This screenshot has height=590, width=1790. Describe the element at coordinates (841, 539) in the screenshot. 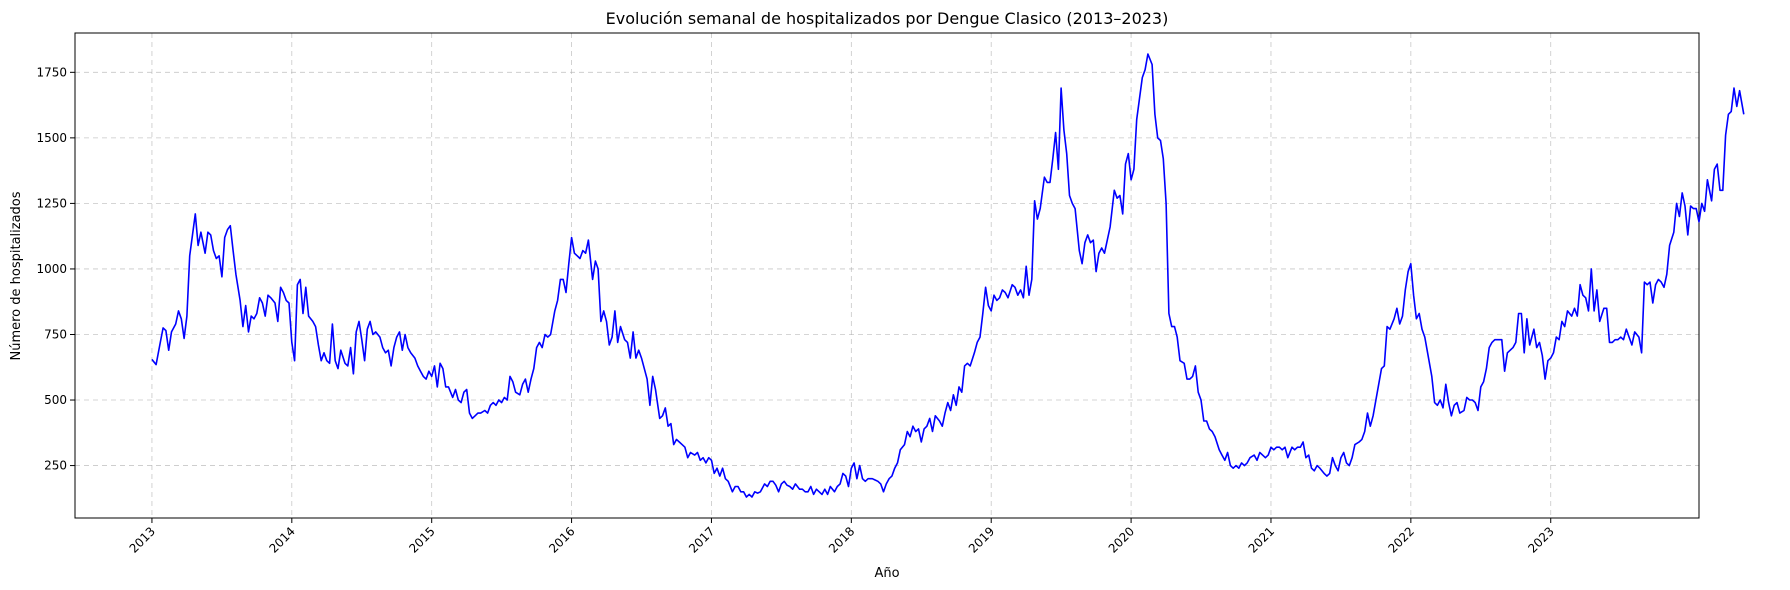

I see `x-tick-label: 2018` at that location.